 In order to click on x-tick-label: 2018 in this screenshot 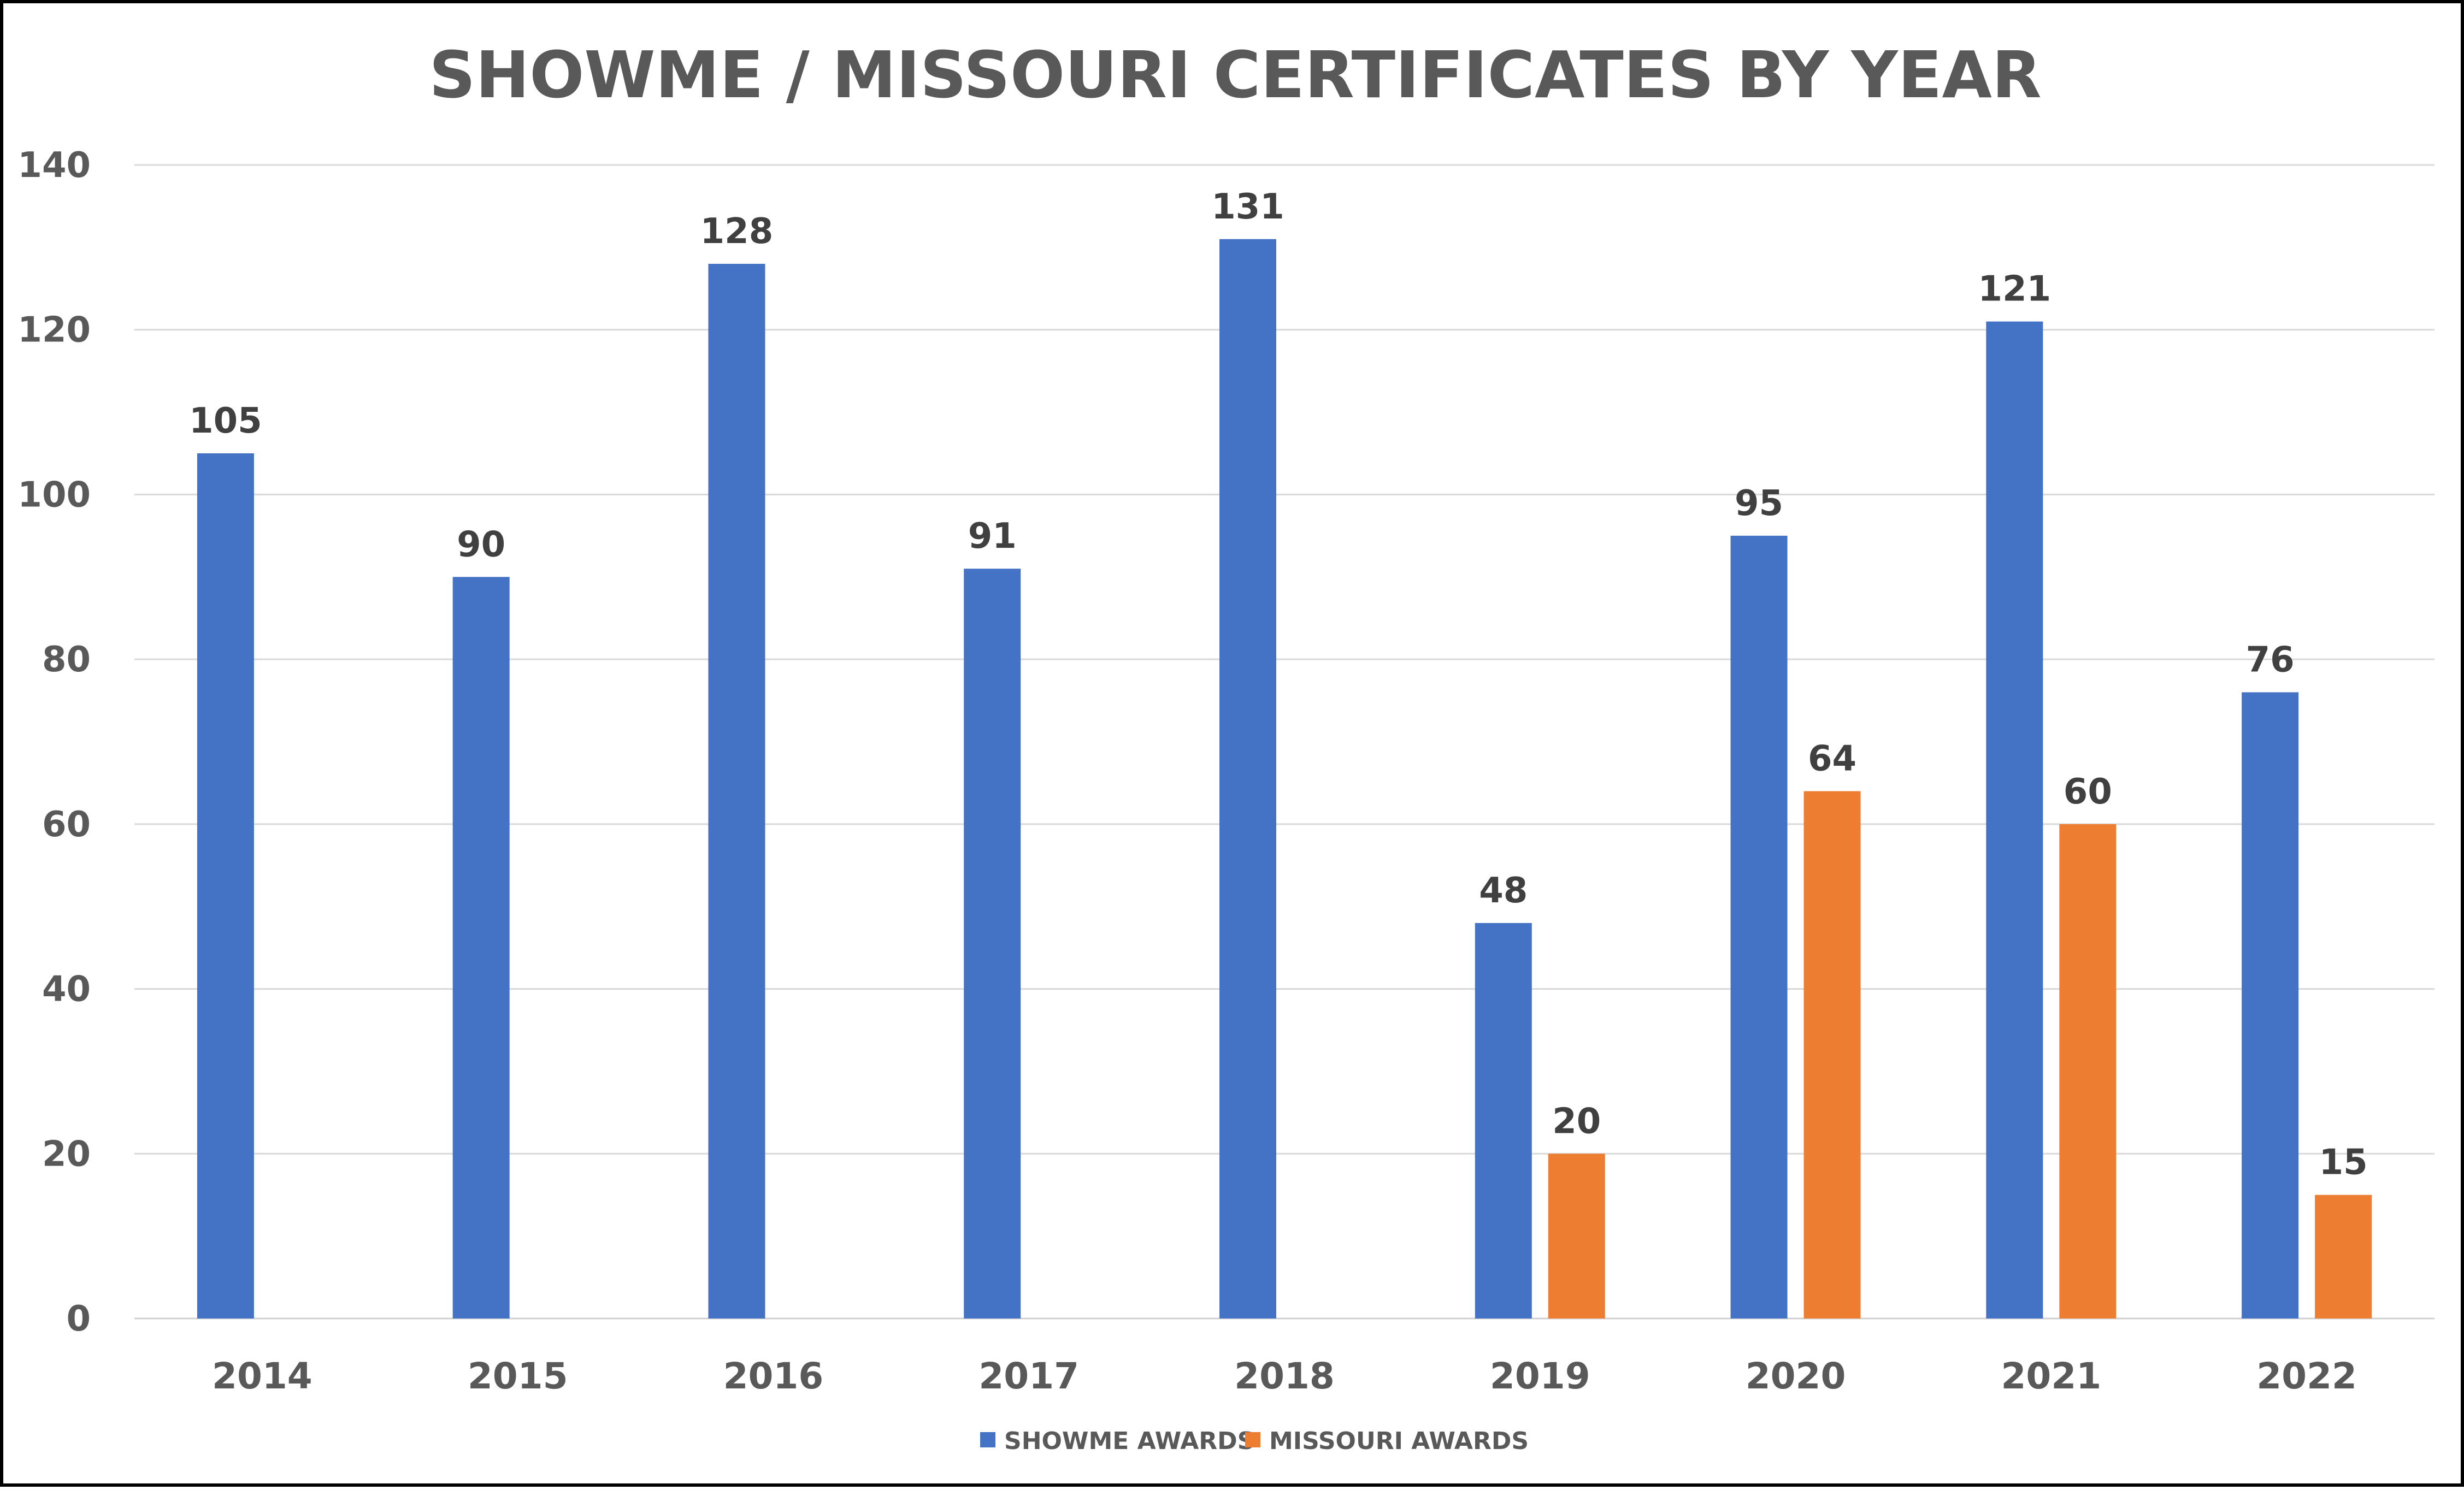, I will do `click(1284, 1376)`.